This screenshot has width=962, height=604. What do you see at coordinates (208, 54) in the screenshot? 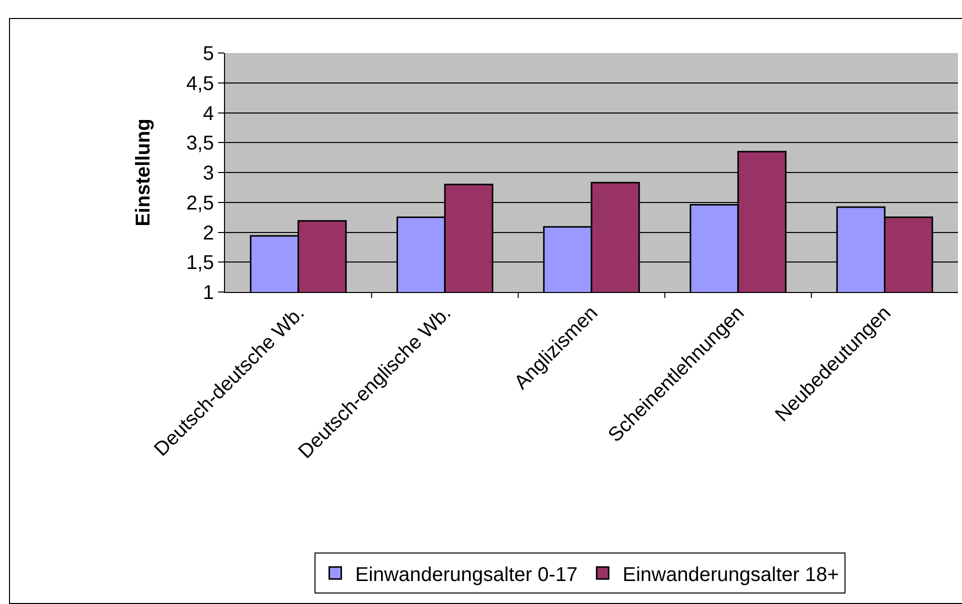
I see `y-tick-label: 5` at bounding box center [208, 54].